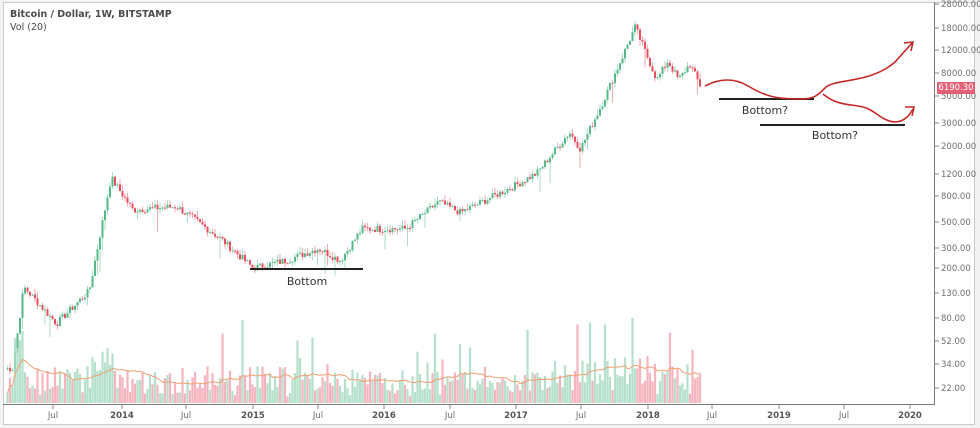 The image size is (980, 428). What do you see at coordinates (91, 21) in the screenshot?
I see `chart-legend: Bitcoin / Dollar, 1W, BITSTAMP Vol (20)` at bounding box center [91, 21].